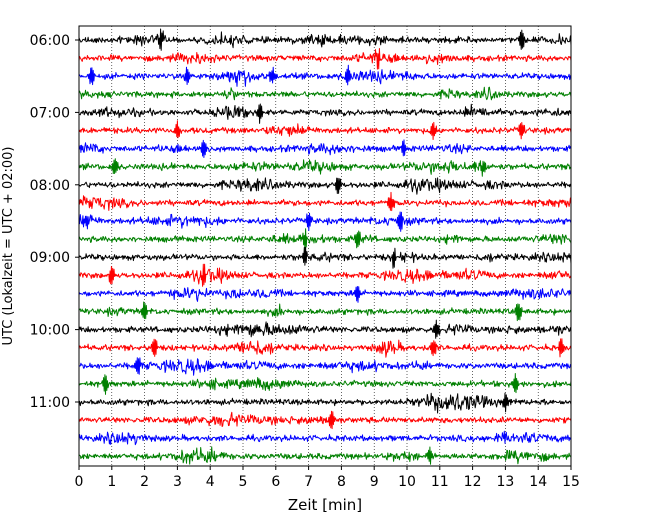  I want to click on x-tick-label: 6, so click(275, 482).